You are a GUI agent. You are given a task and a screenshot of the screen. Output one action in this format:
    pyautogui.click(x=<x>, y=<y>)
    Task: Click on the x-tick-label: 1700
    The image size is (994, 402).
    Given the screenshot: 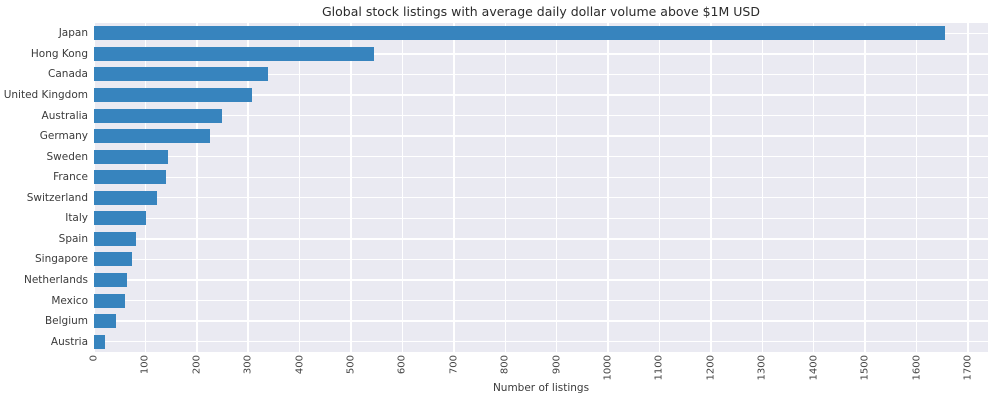 What is the action you would take?
    pyautogui.click(x=968, y=368)
    